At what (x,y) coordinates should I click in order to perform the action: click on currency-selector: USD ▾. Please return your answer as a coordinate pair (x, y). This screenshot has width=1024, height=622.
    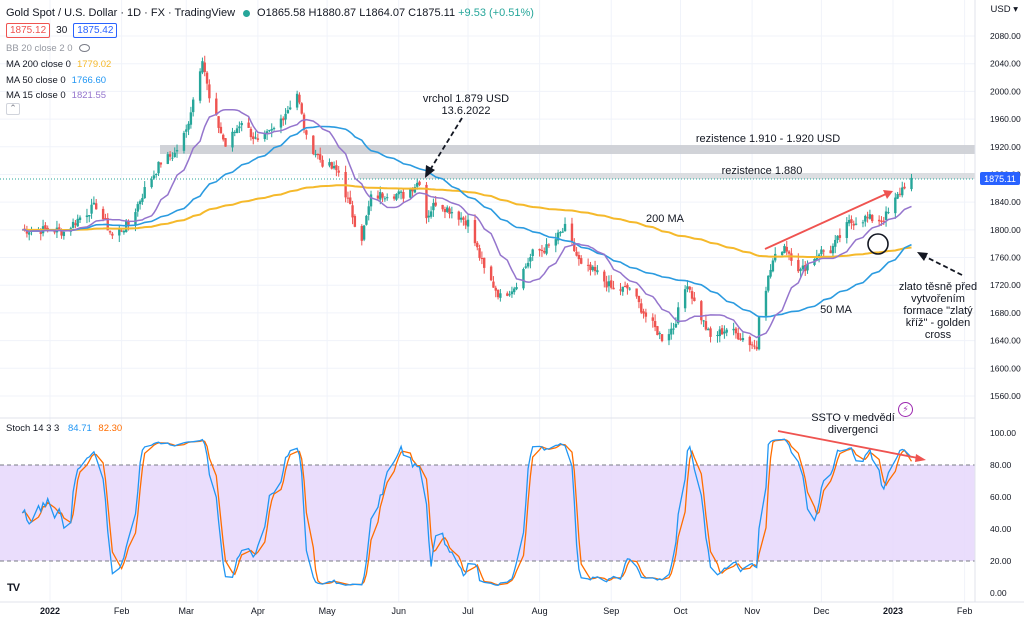
    Looking at the image, I should click on (1004, 9).